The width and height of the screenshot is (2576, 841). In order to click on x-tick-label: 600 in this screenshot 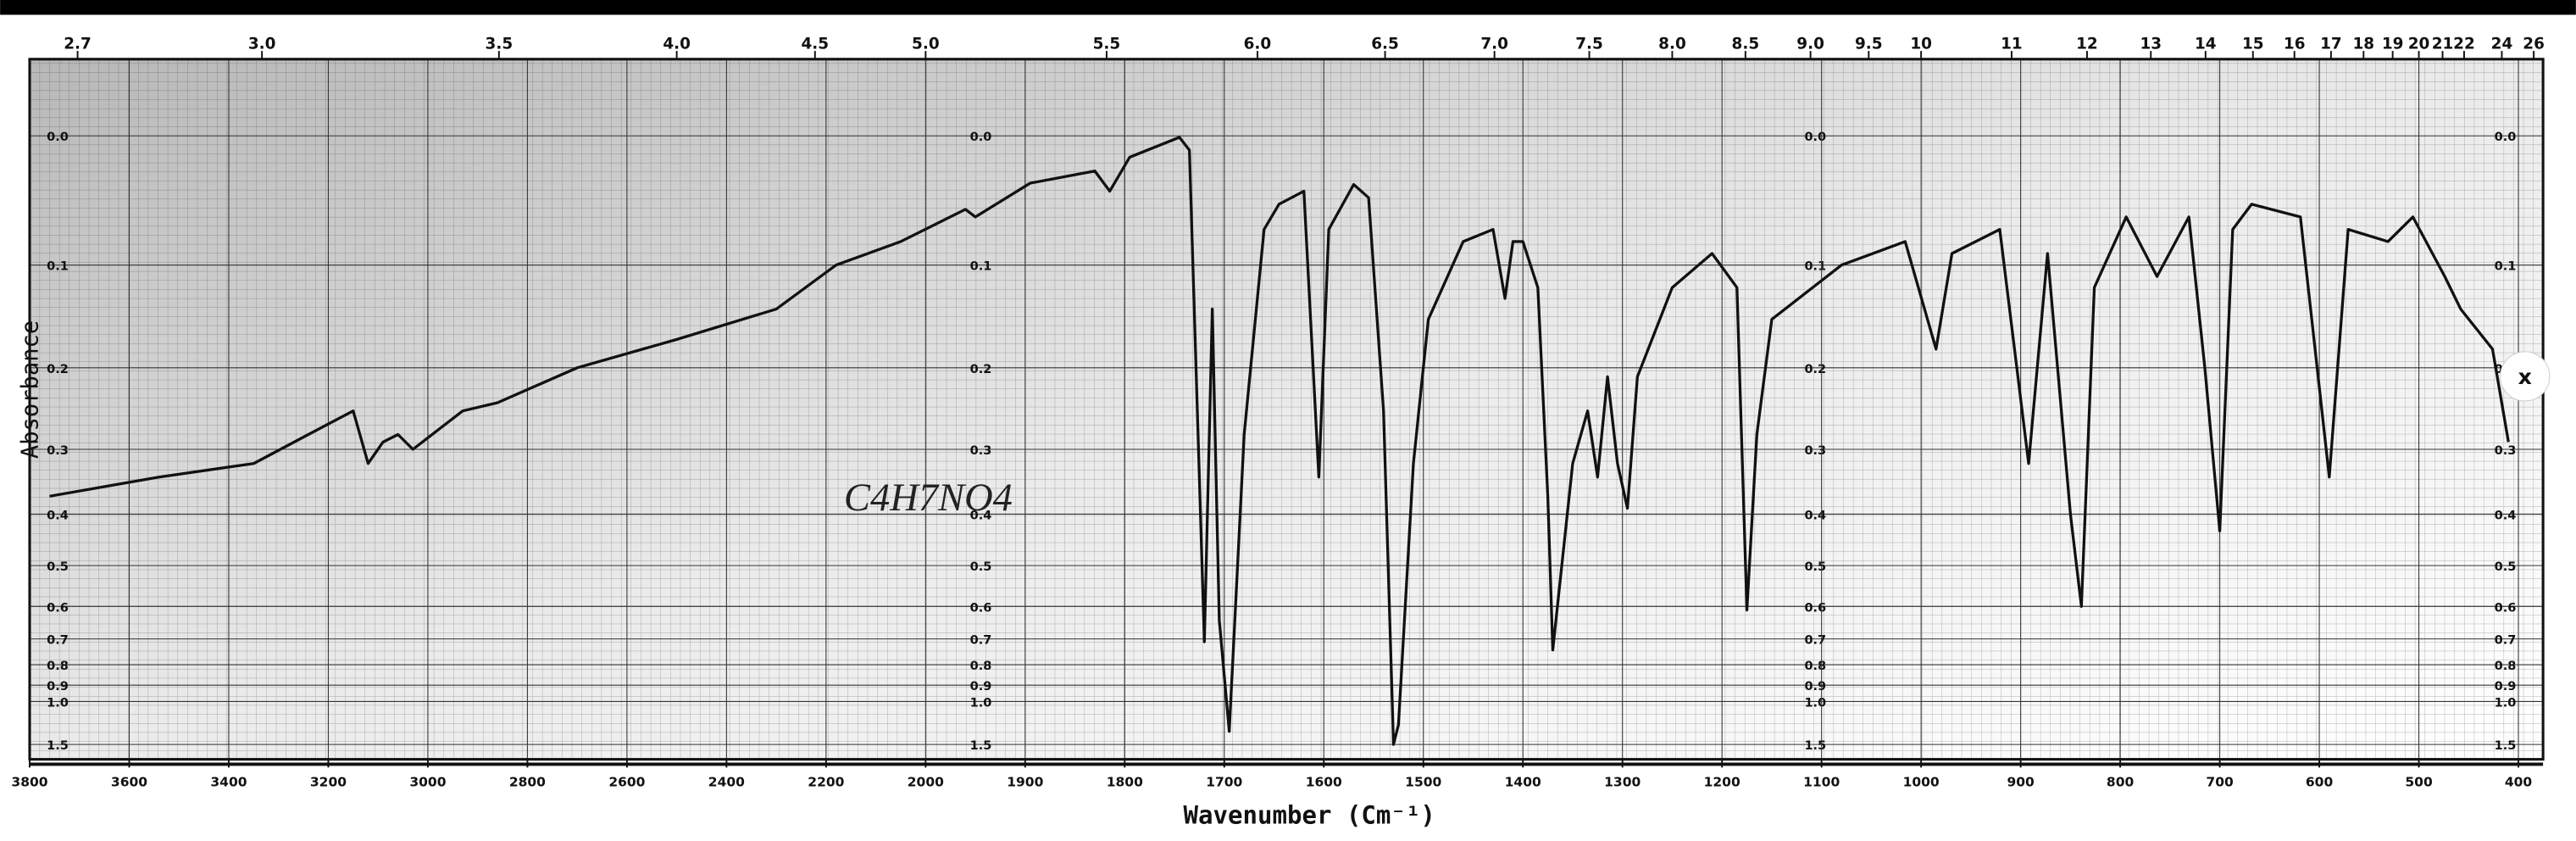, I will do `click(2320, 781)`.